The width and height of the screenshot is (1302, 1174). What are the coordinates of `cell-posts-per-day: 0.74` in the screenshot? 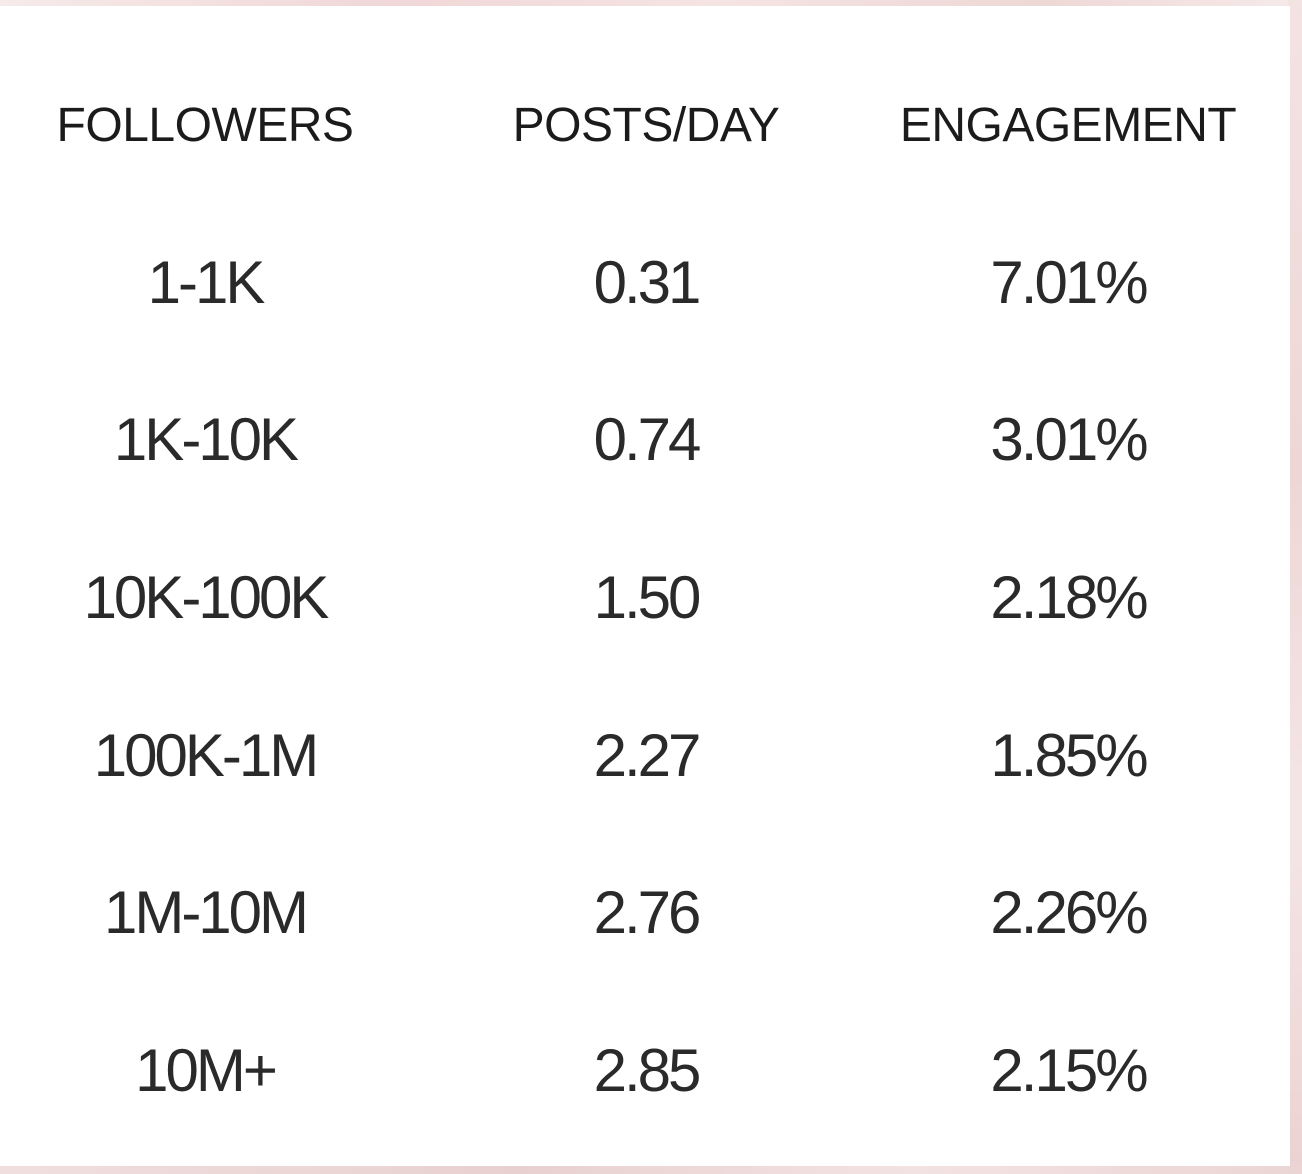 It's located at (647, 439).